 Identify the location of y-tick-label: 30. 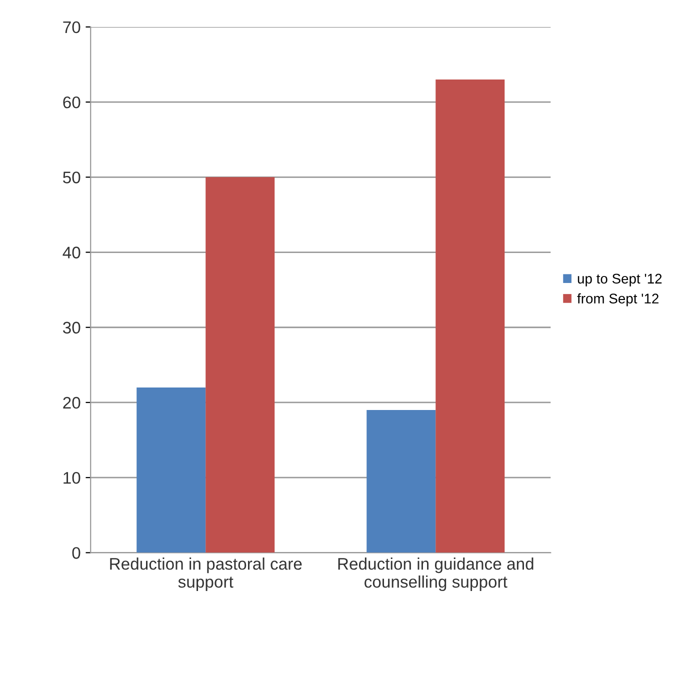
(71, 328).